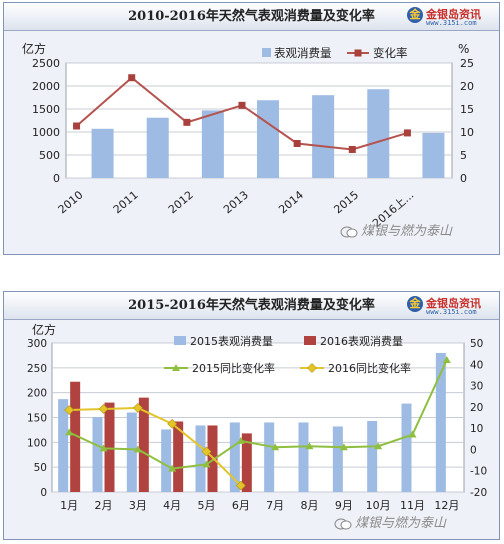 Image resolution: width=504 pixels, height=544 pixels. I want to click on x-tick-label: 6月, so click(241, 505).